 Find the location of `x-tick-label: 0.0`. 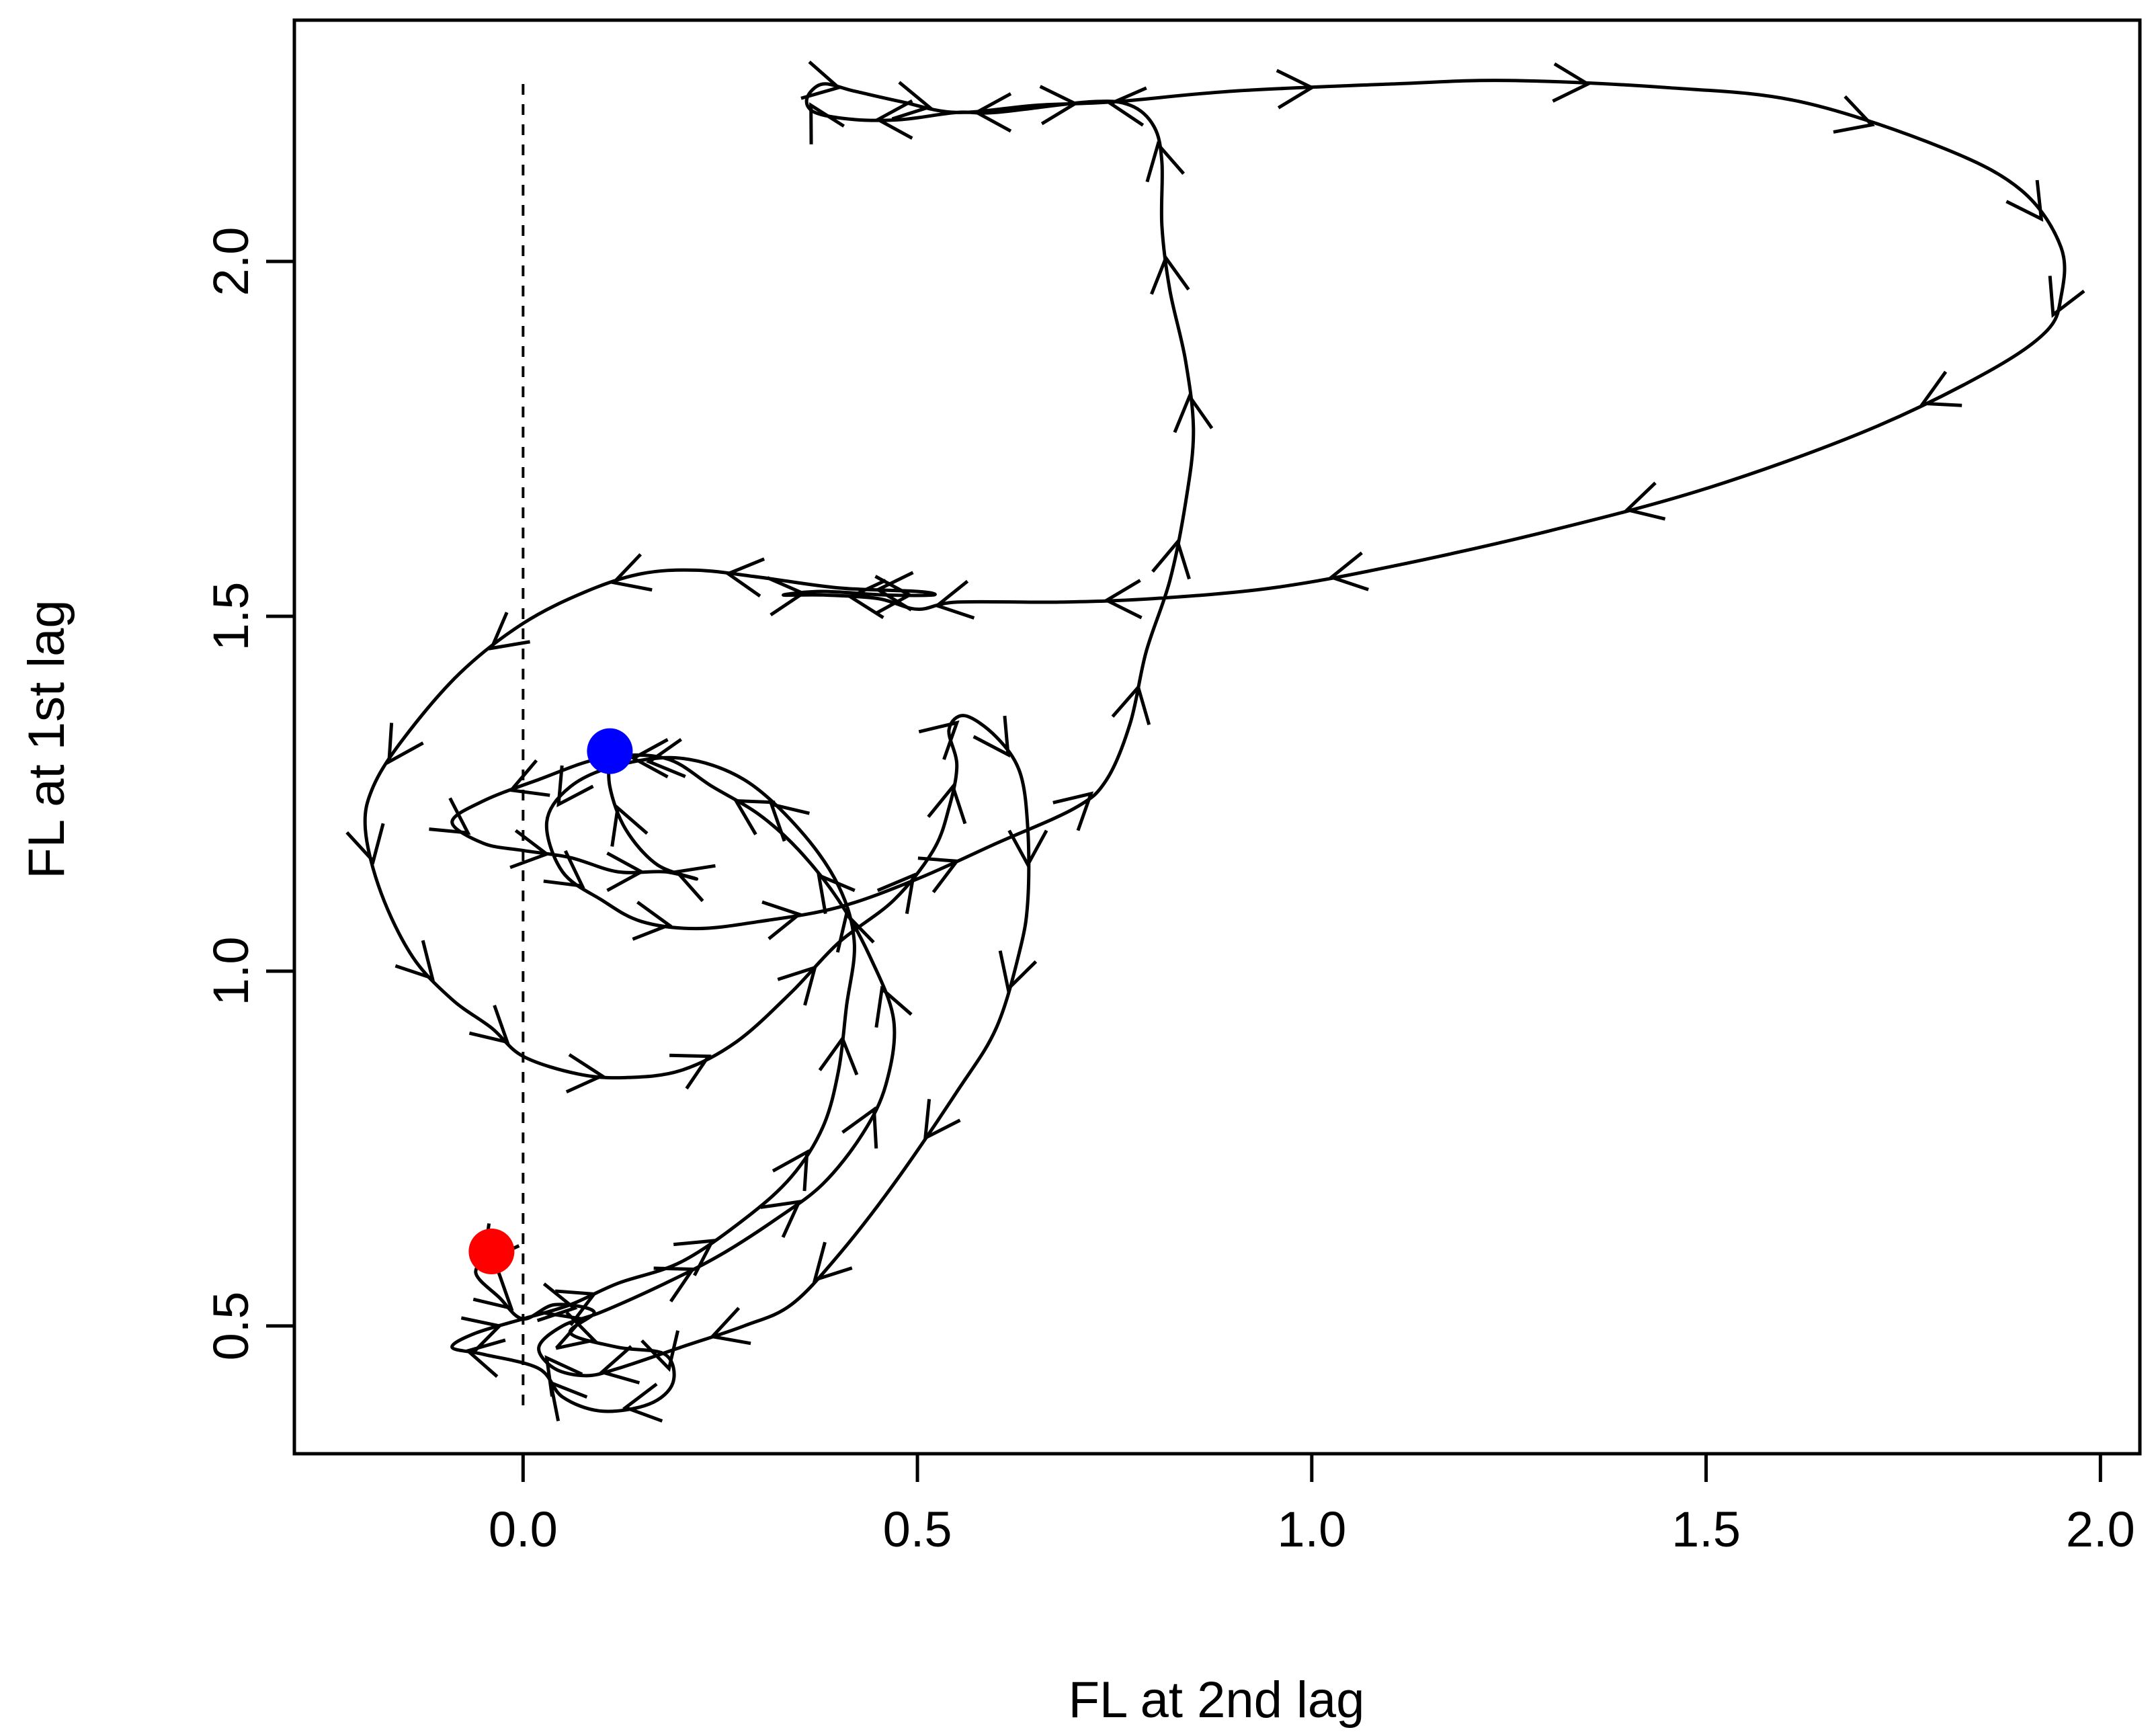

x-tick-label: 0.0 is located at coordinates (523, 1529).